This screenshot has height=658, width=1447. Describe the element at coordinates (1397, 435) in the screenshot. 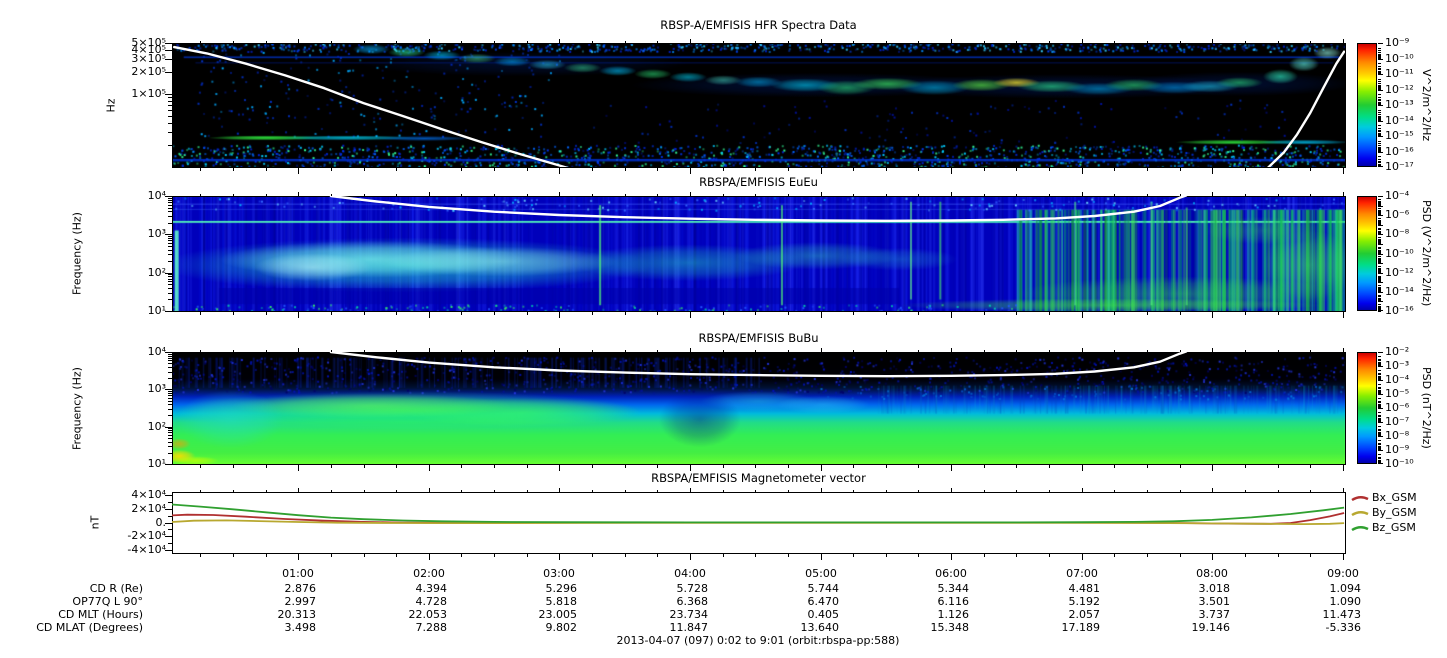

I see `colorbar-tick-label: 10⁻⁸` at that location.